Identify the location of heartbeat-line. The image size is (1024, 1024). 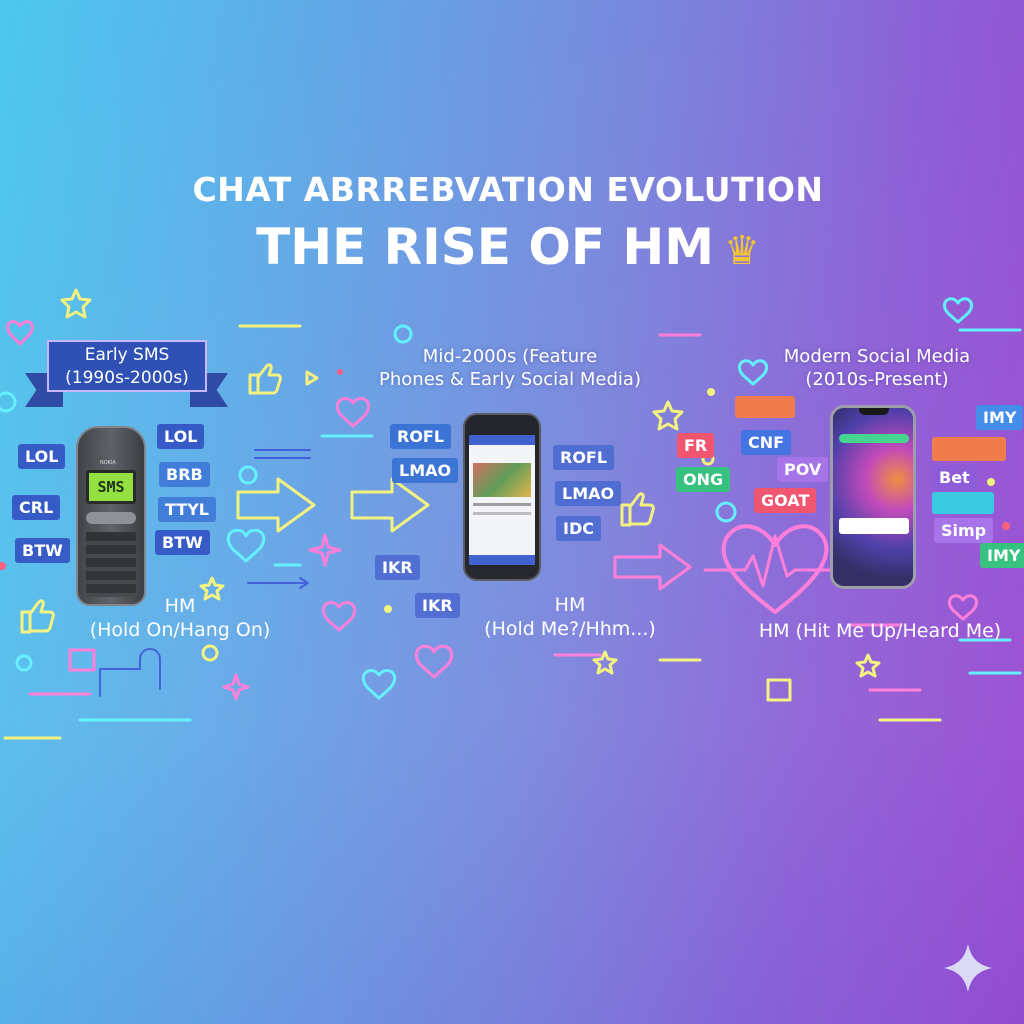
(797, 561).